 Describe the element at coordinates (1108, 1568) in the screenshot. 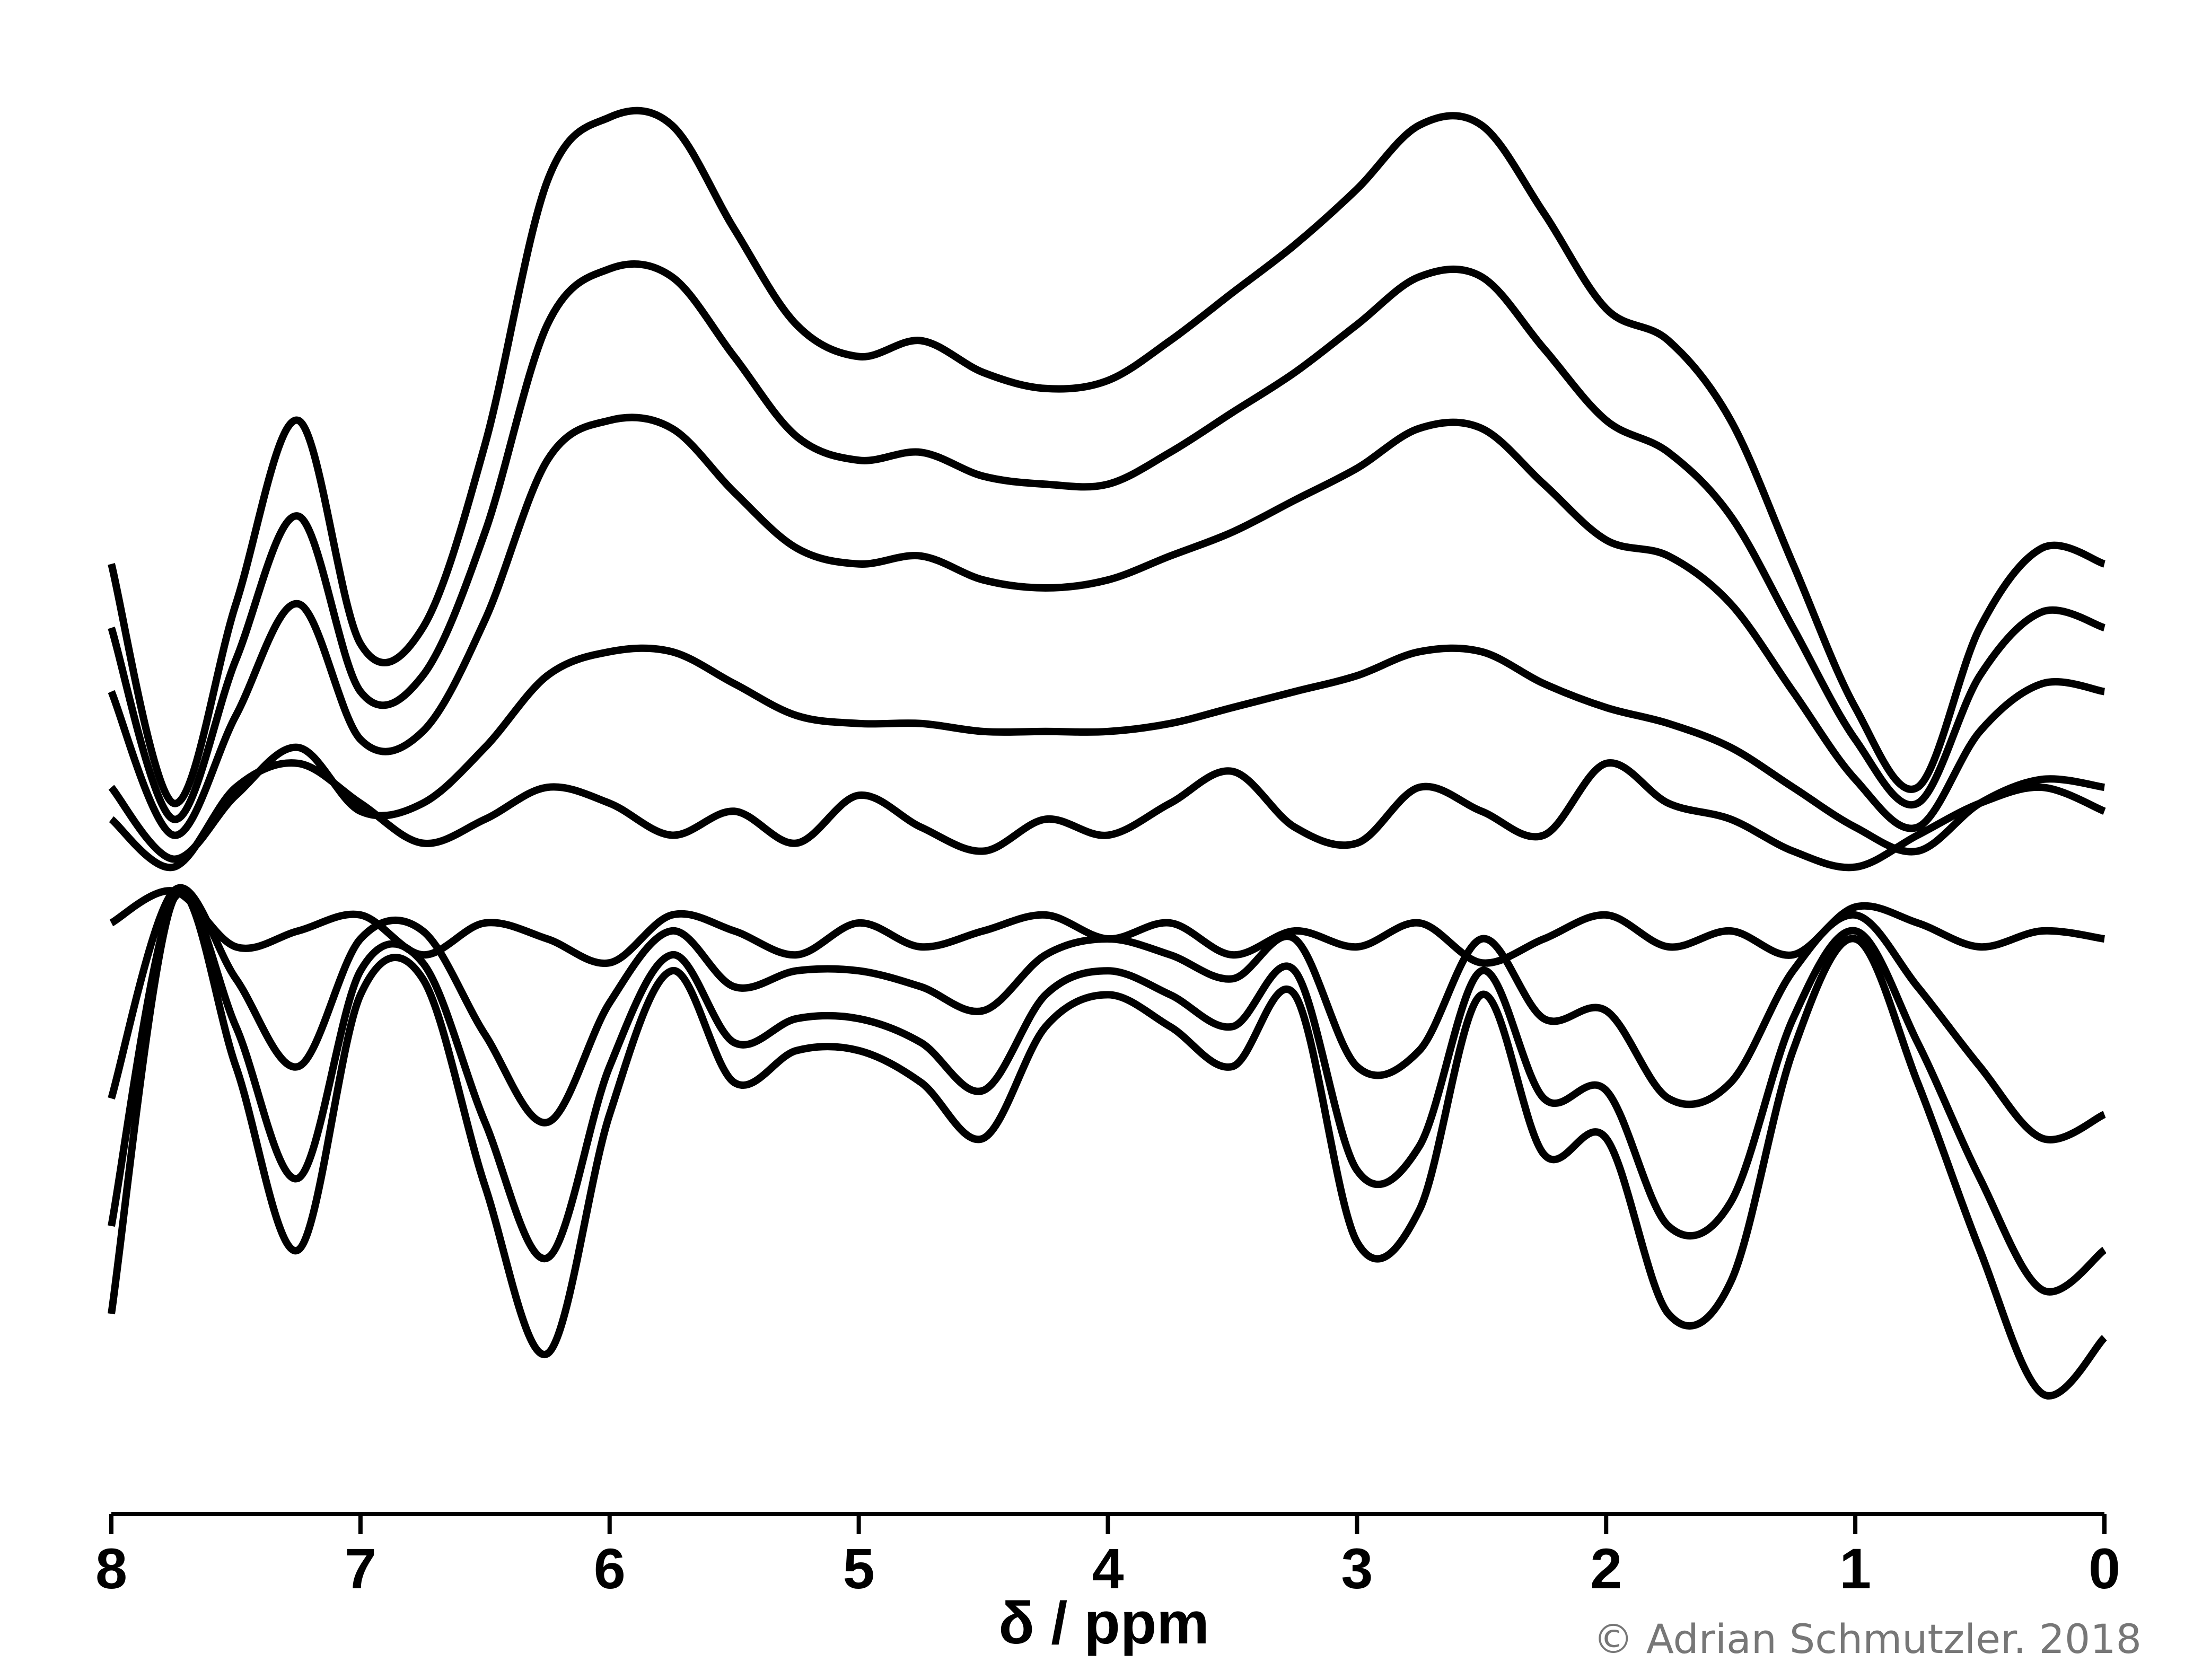

I see `x-tick-label: 4` at that location.